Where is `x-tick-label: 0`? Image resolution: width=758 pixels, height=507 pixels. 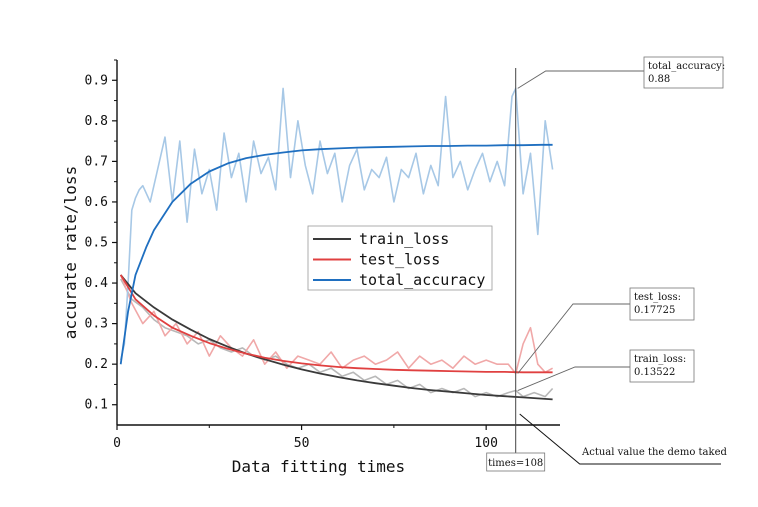 x-tick-label: 0 is located at coordinates (117, 443).